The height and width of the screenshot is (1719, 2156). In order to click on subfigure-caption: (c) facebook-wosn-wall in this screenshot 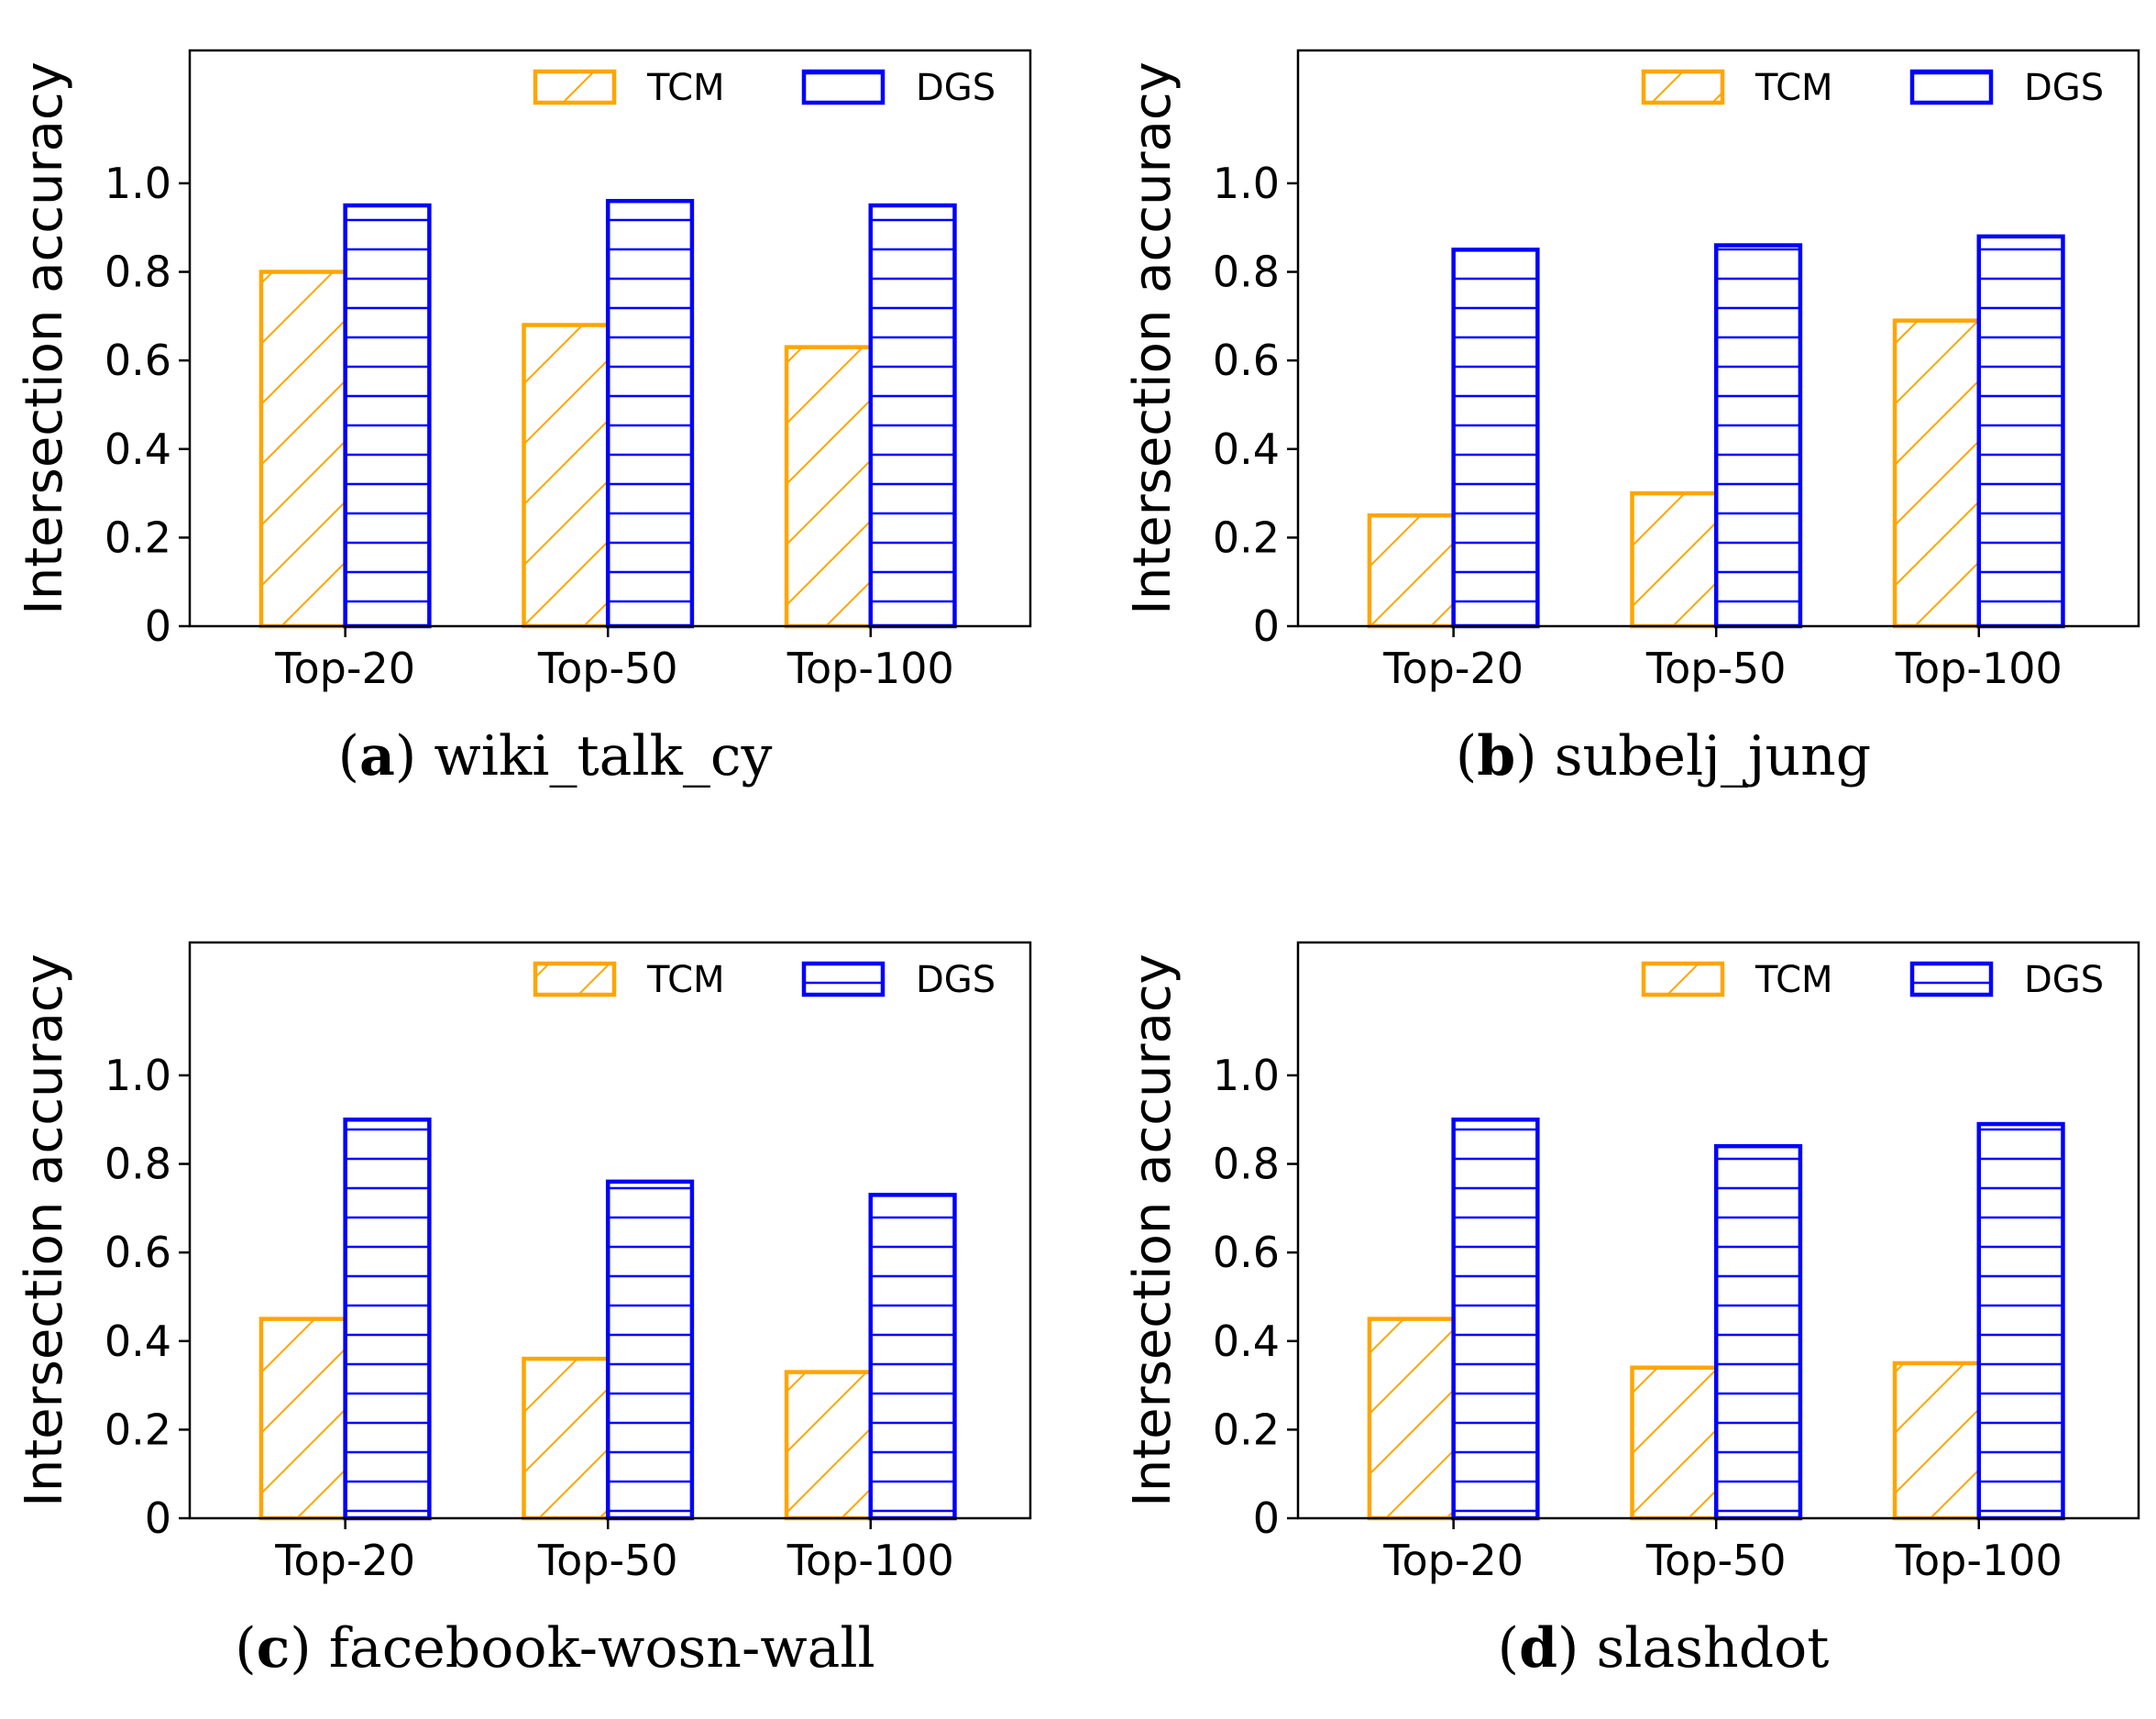, I will do `click(554, 1648)`.